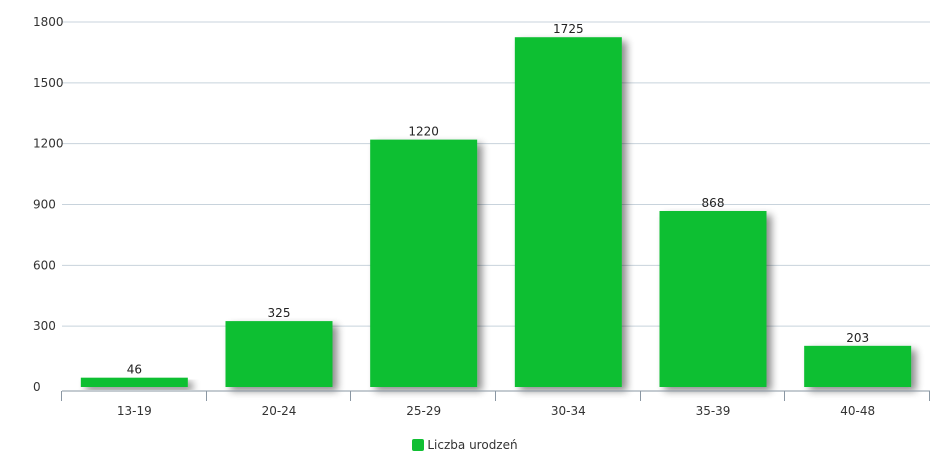  I want to click on y-tick-label: 600, so click(44, 265).